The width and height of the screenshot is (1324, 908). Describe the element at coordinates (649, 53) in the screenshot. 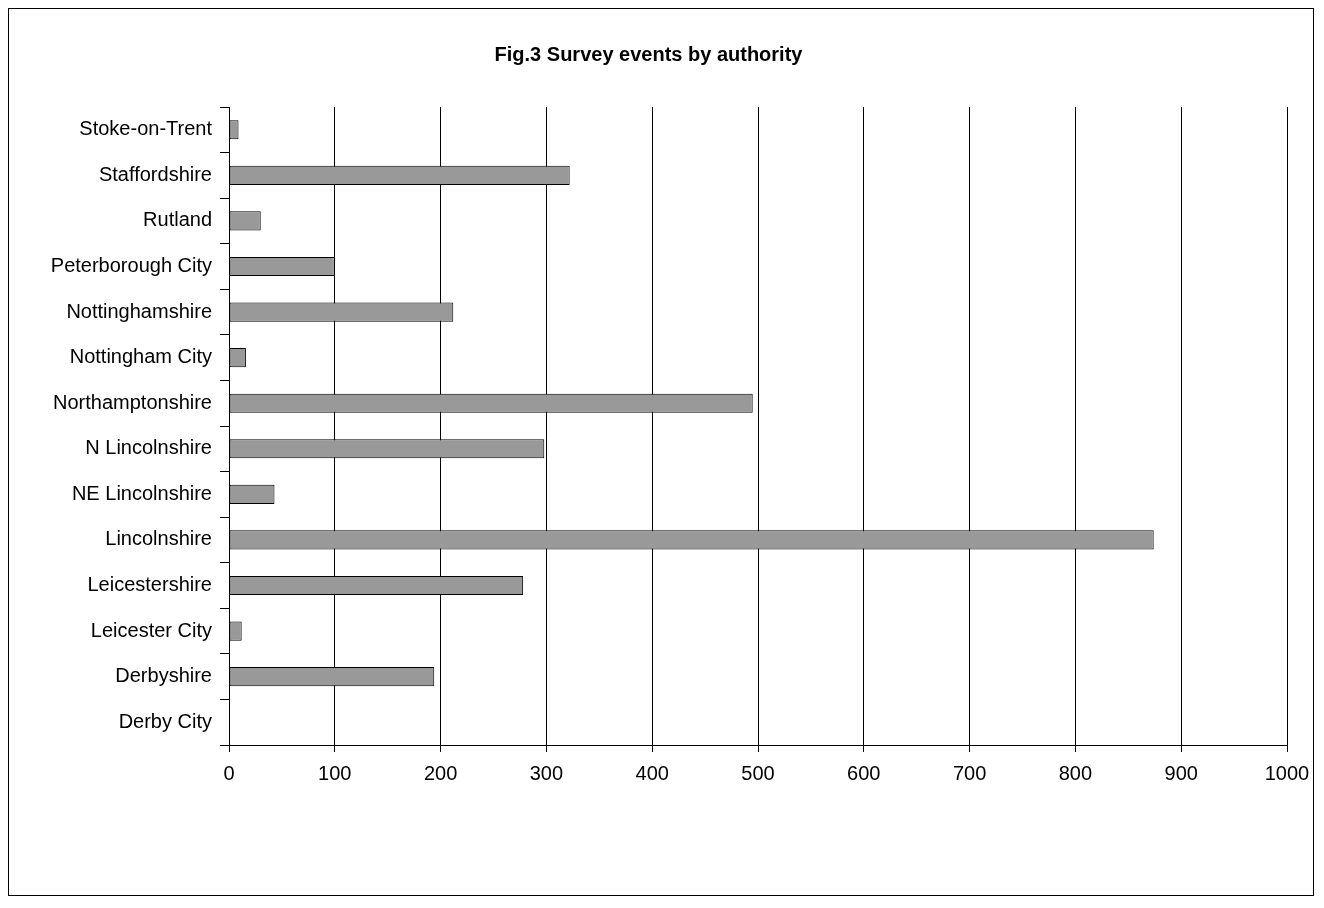

I see `chart-title: Fig.3 Survey events by authority` at that location.